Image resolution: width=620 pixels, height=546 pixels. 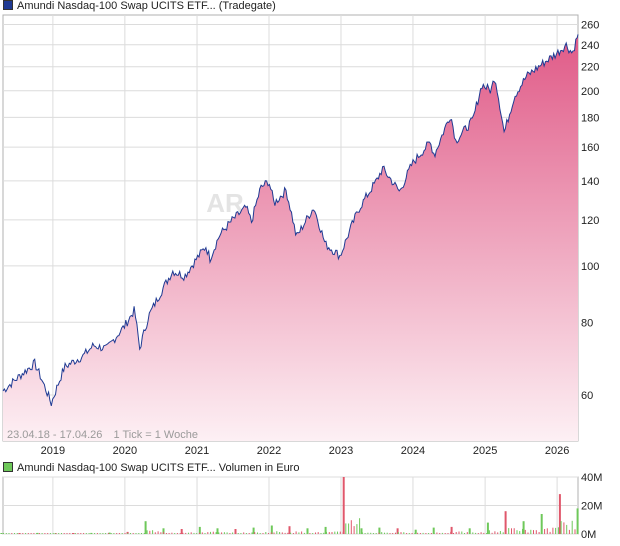 I want to click on price-y-tick-260: 260, so click(x=590, y=26).